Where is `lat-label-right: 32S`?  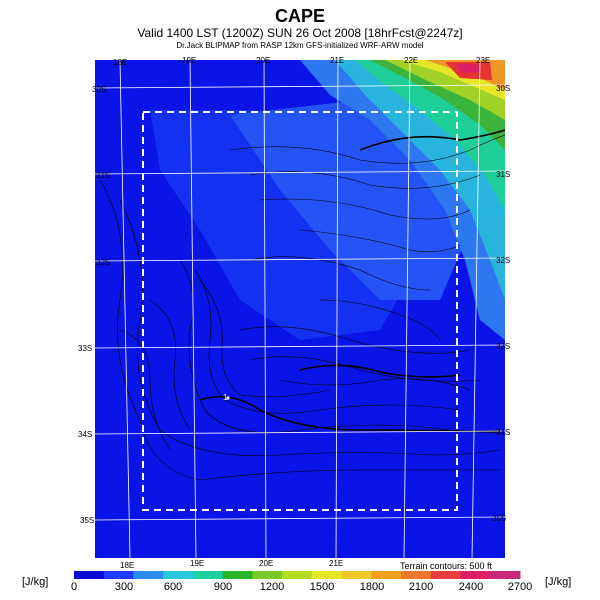 lat-label-right: 32S is located at coordinates (503, 260).